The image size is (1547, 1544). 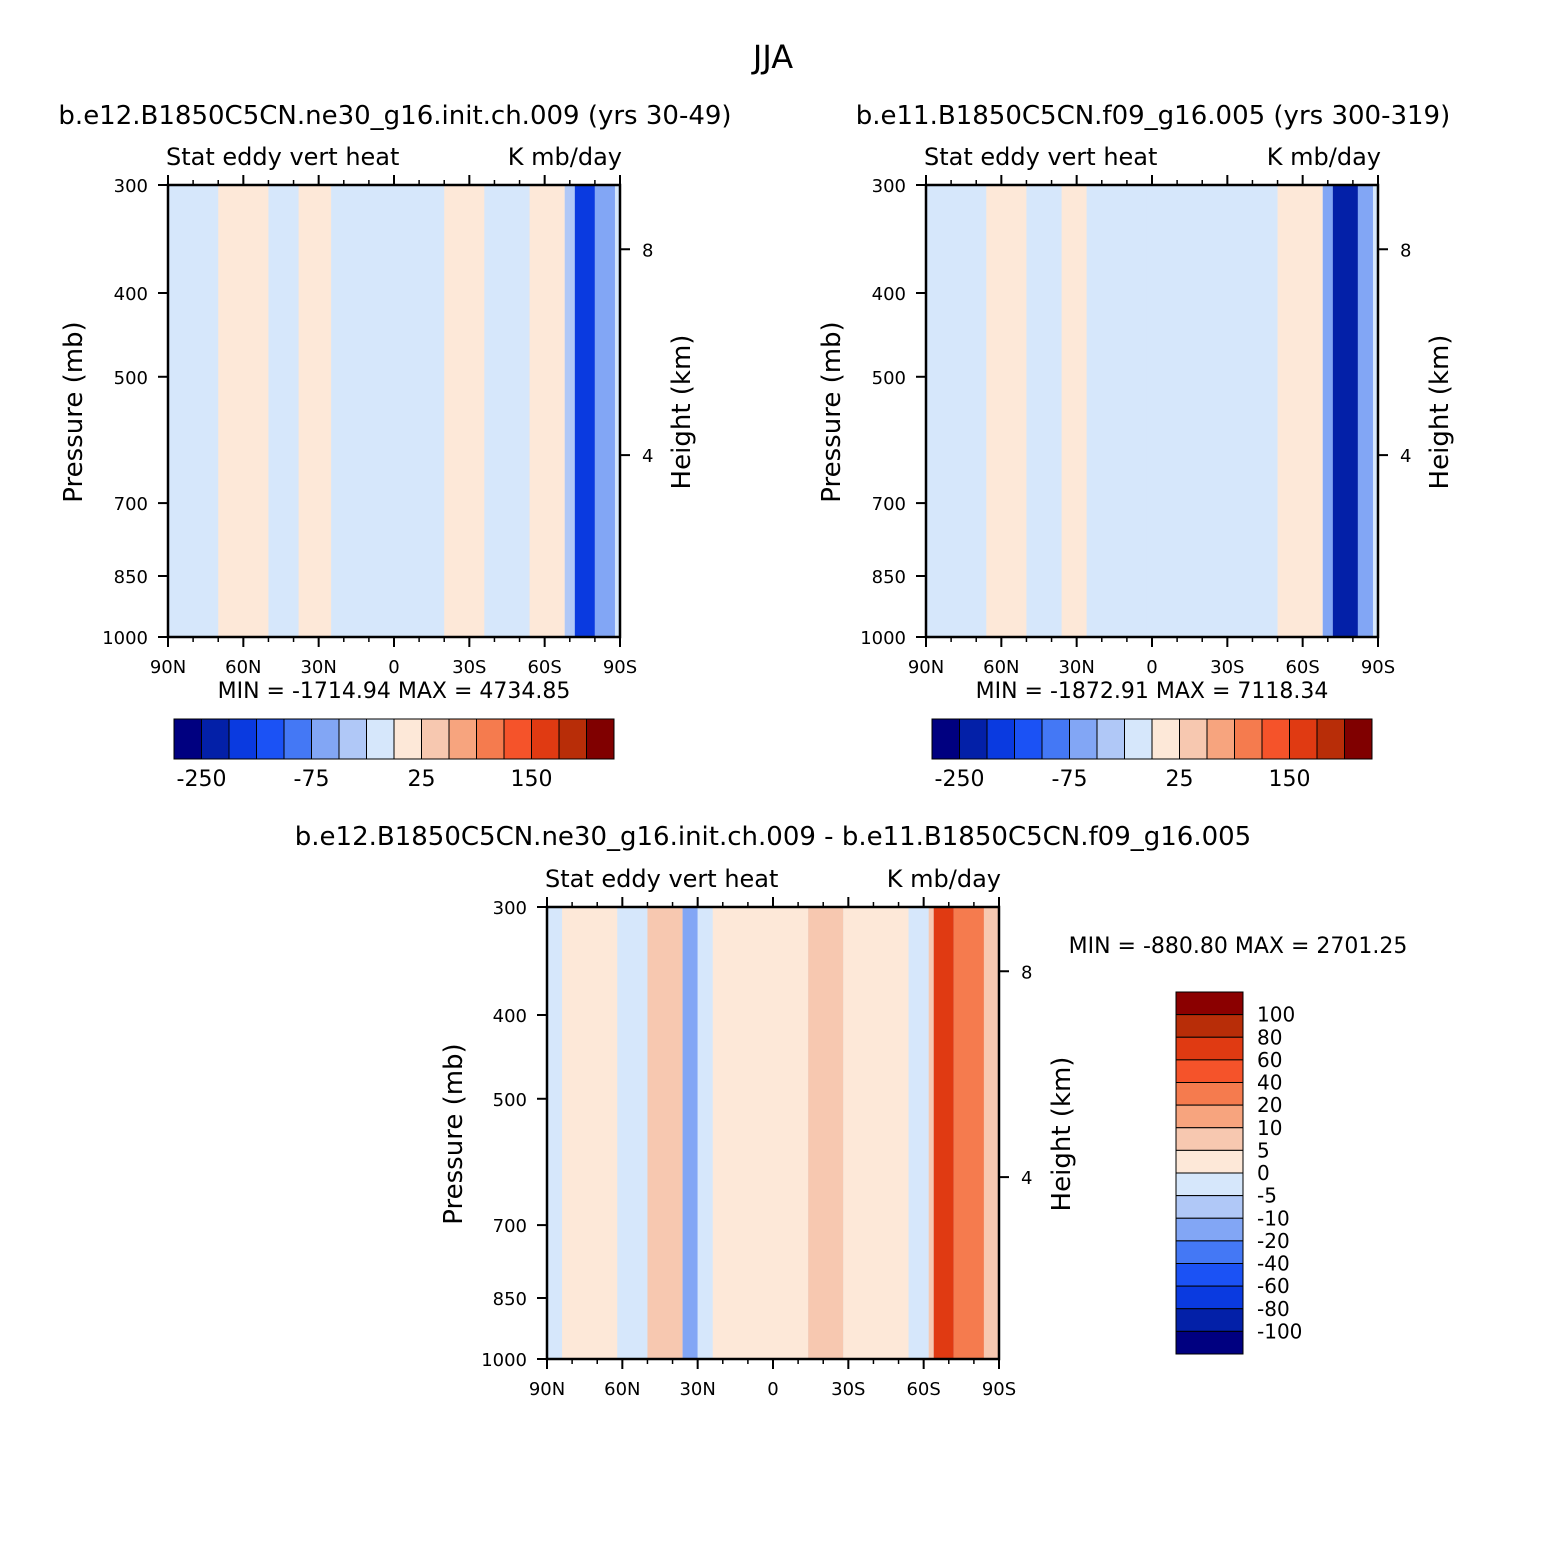 I want to click on colorbar-label: 25, so click(x=1180, y=779).